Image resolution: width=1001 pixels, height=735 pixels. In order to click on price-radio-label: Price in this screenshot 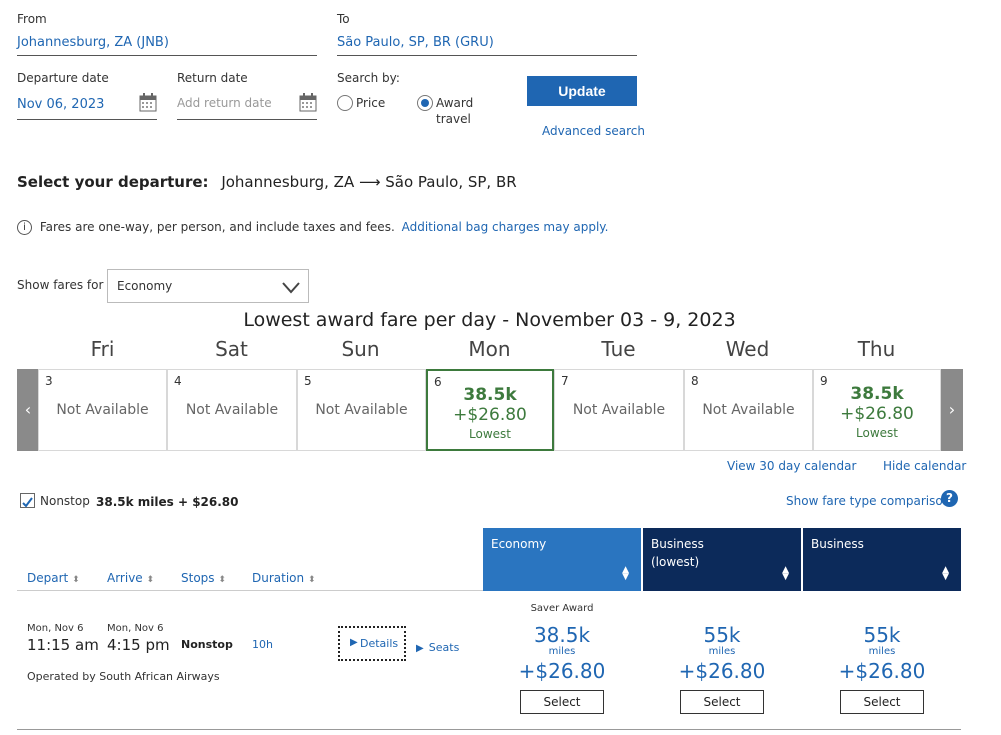, I will do `click(371, 103)`.